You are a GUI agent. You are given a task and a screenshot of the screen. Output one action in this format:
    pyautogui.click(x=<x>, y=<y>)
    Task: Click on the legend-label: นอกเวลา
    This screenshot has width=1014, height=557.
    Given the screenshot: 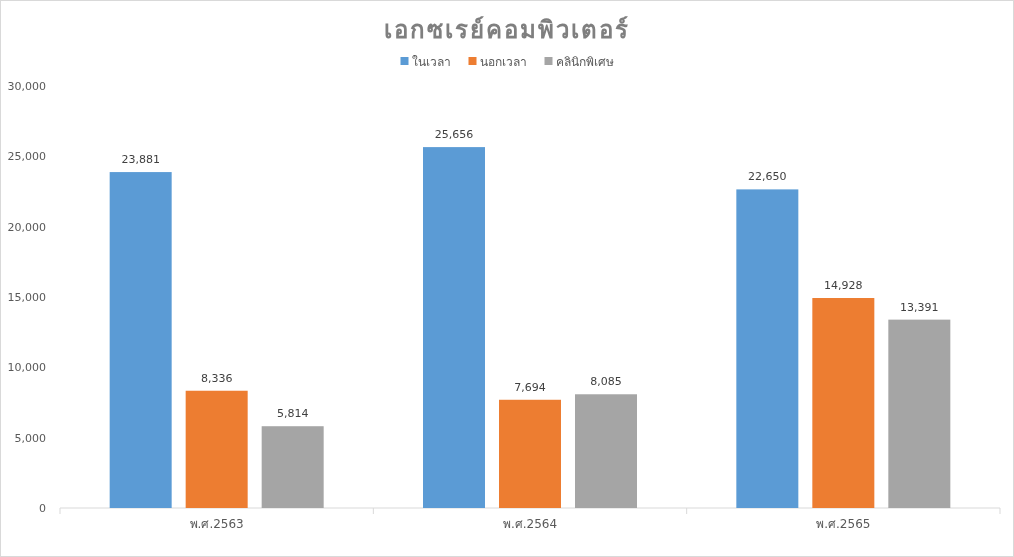 What is the action you would take?
    pyautogui.click(x=503, y=62)
    